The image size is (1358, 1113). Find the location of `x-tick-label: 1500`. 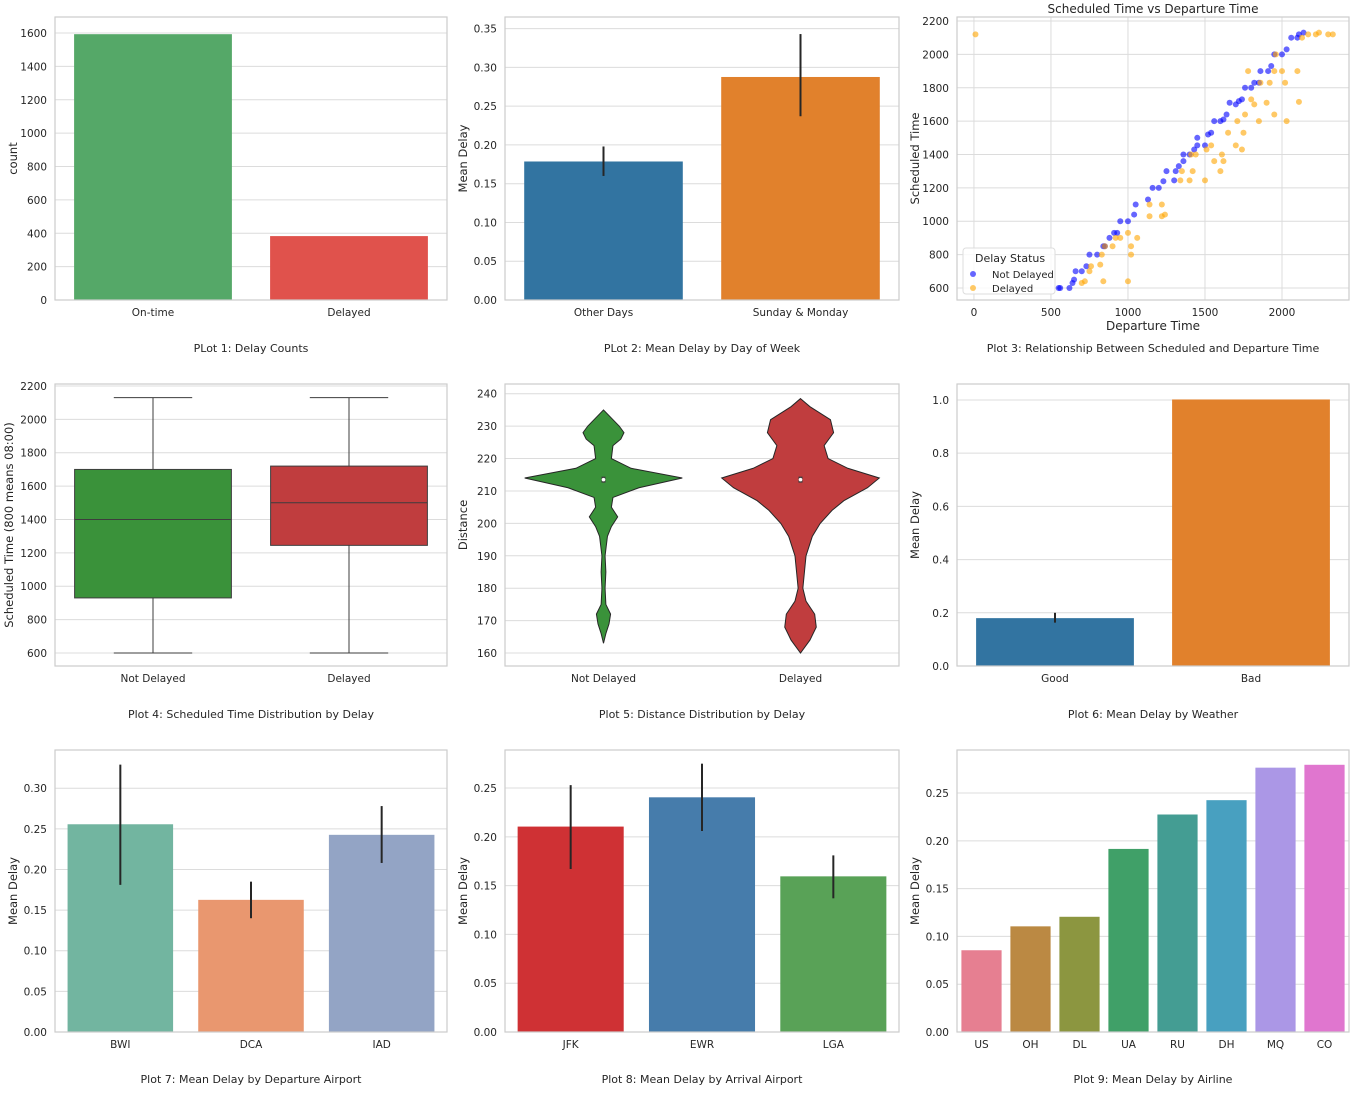

x-tick-label: 1500 is located at coordinates (1205, 313).